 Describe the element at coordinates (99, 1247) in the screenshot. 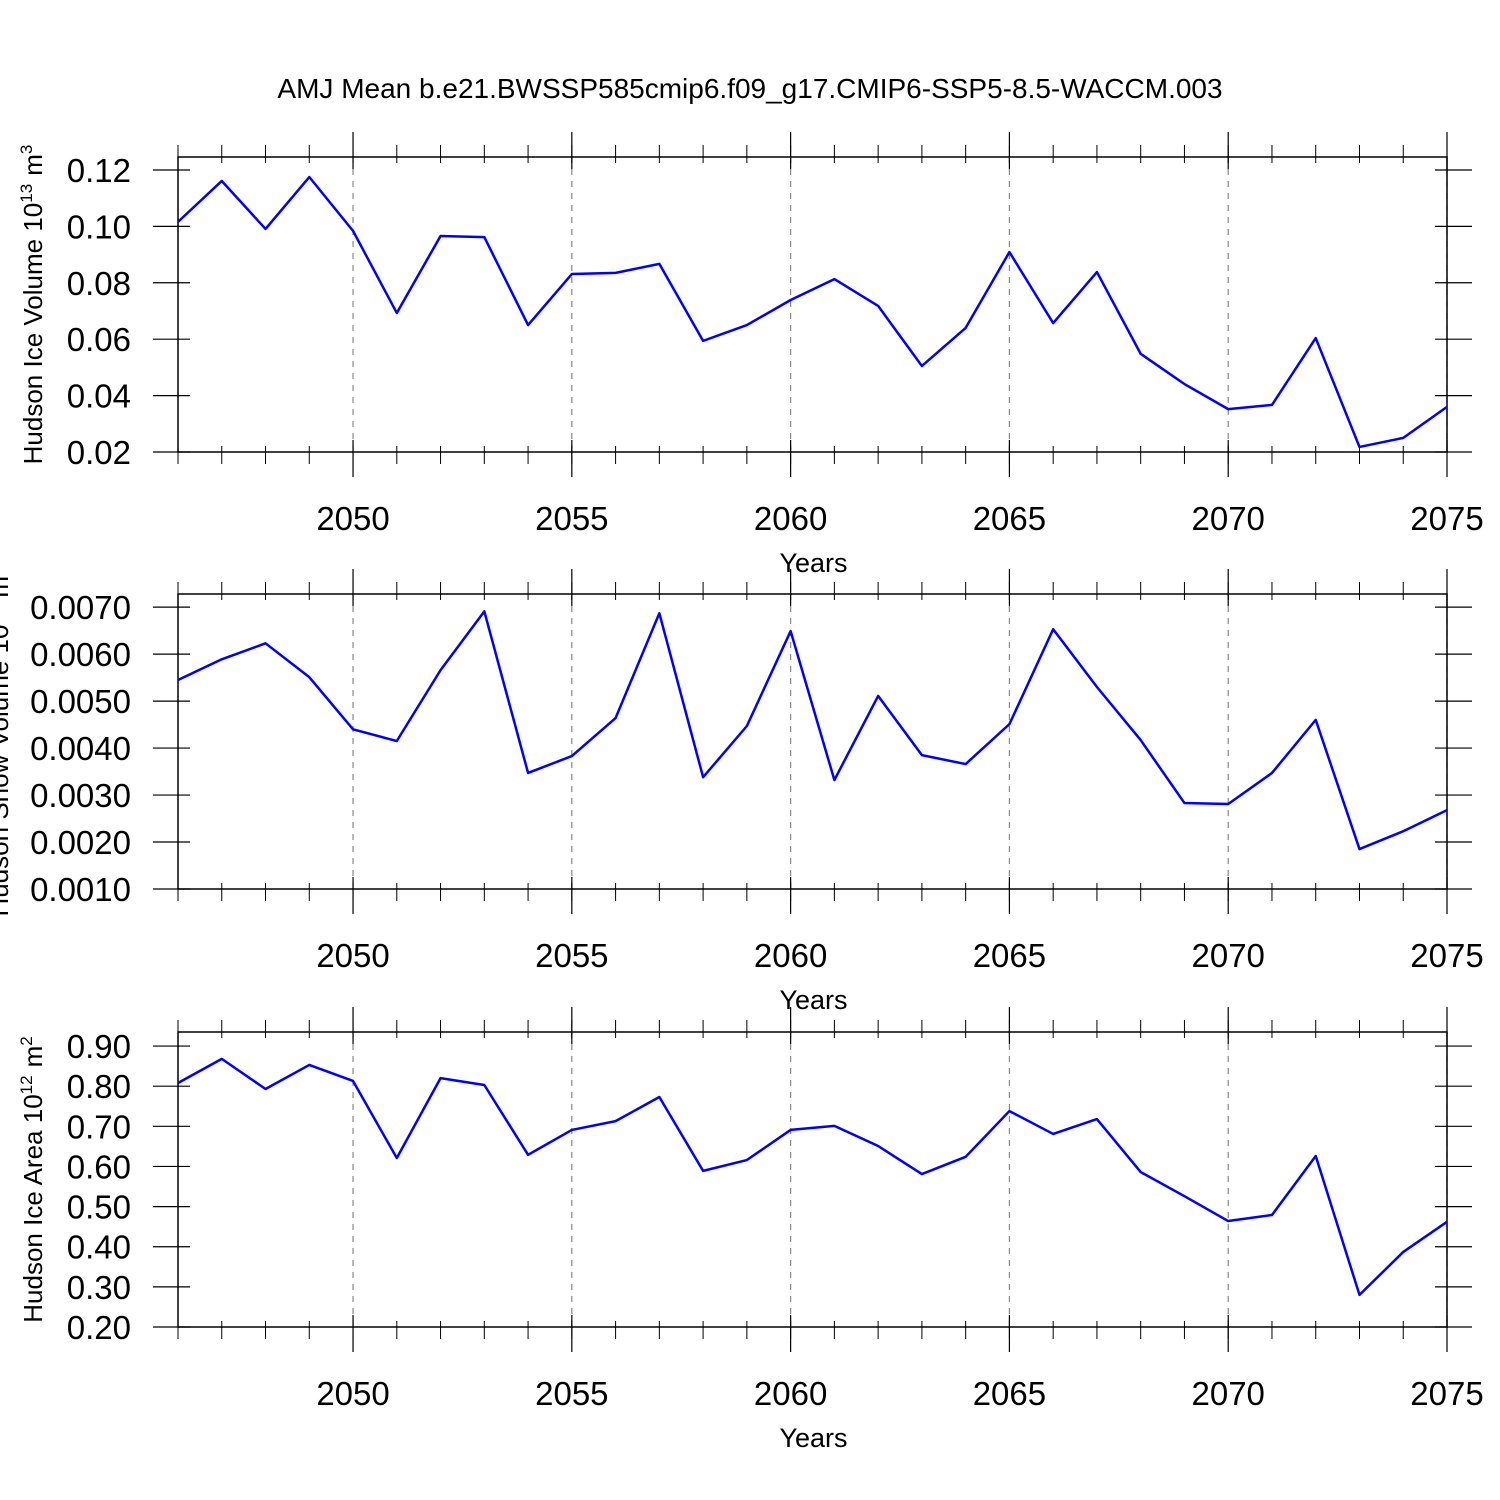

I see `y-tick-label: 0.40` at that location.